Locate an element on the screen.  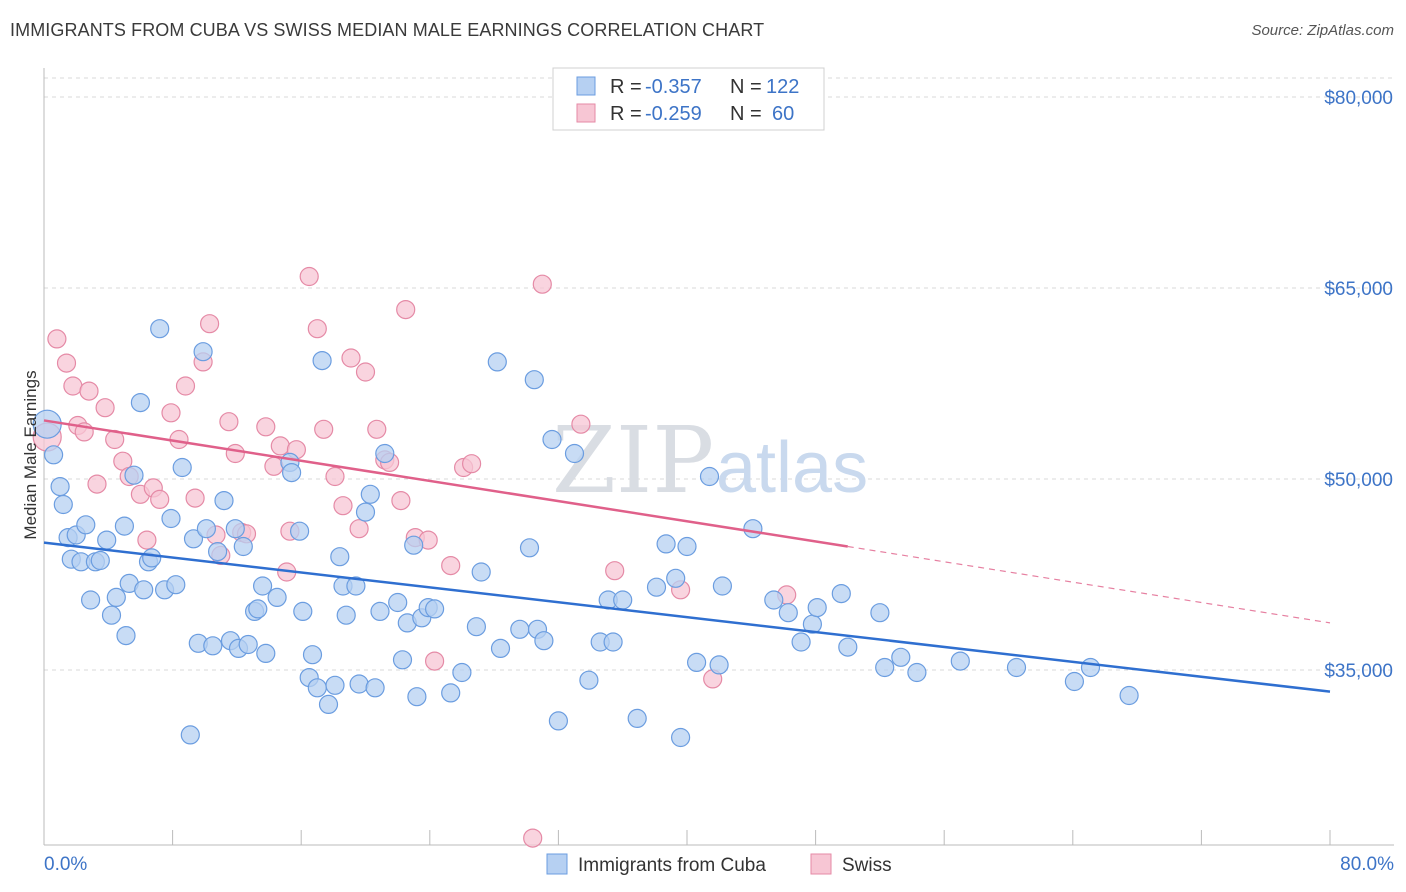
swiss-trend-line is located at coordinates (445, 483).